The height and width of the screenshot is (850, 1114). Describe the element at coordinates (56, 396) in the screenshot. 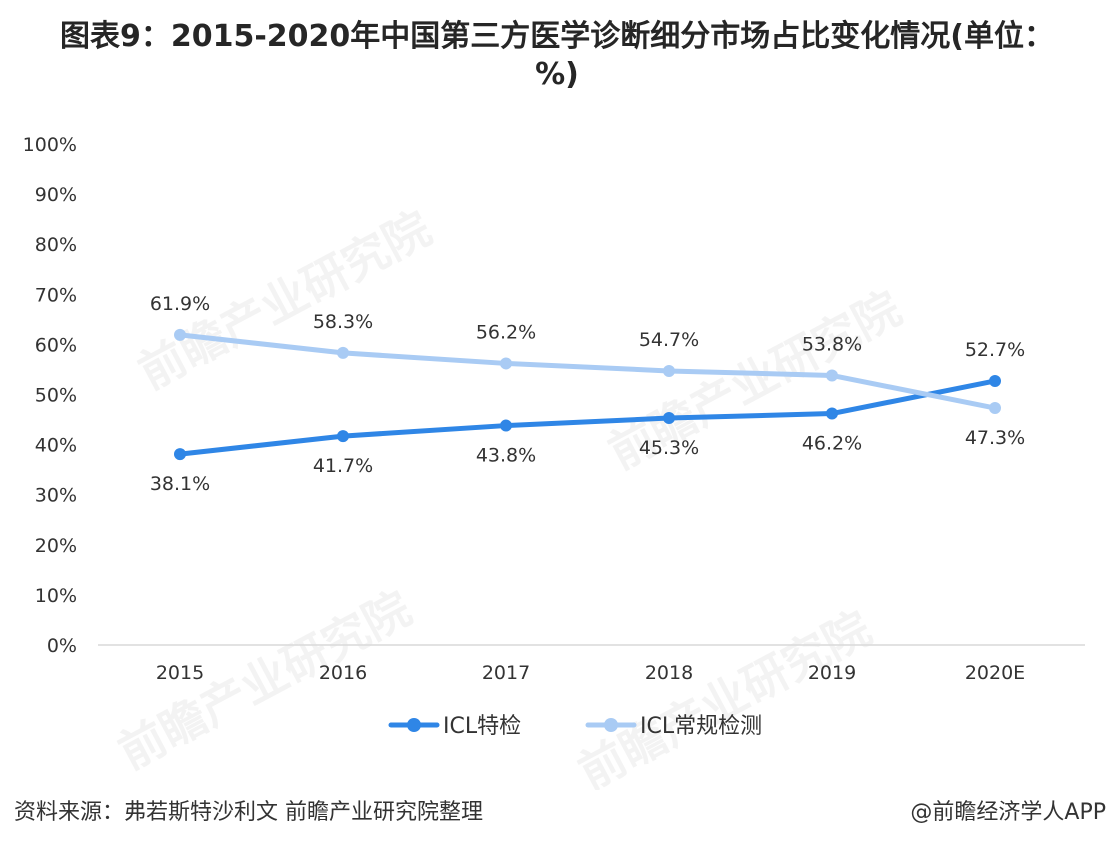

I see `y-tick-label: 50%` at that location.